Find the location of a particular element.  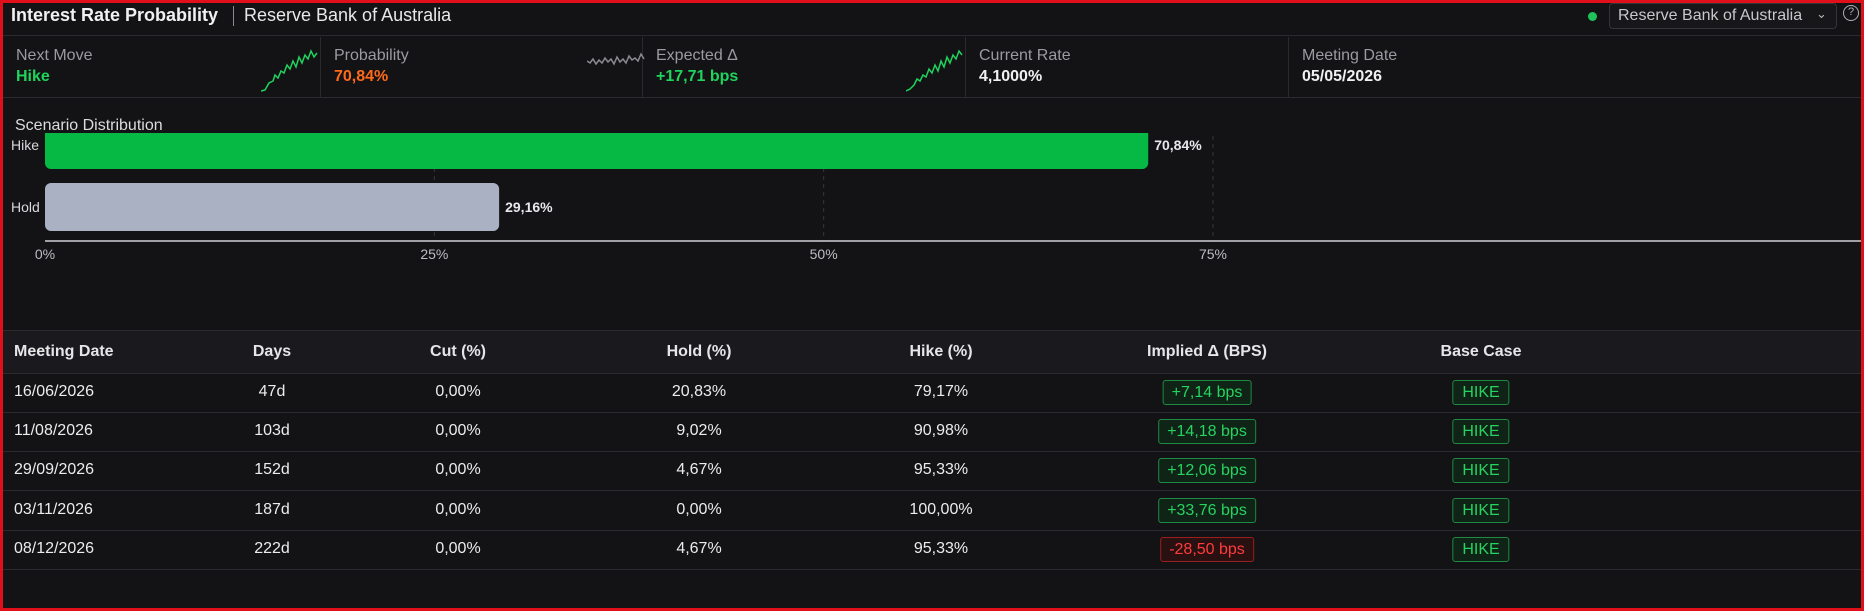

stat-label: Current Rate is located at coordinates (1025, 55).